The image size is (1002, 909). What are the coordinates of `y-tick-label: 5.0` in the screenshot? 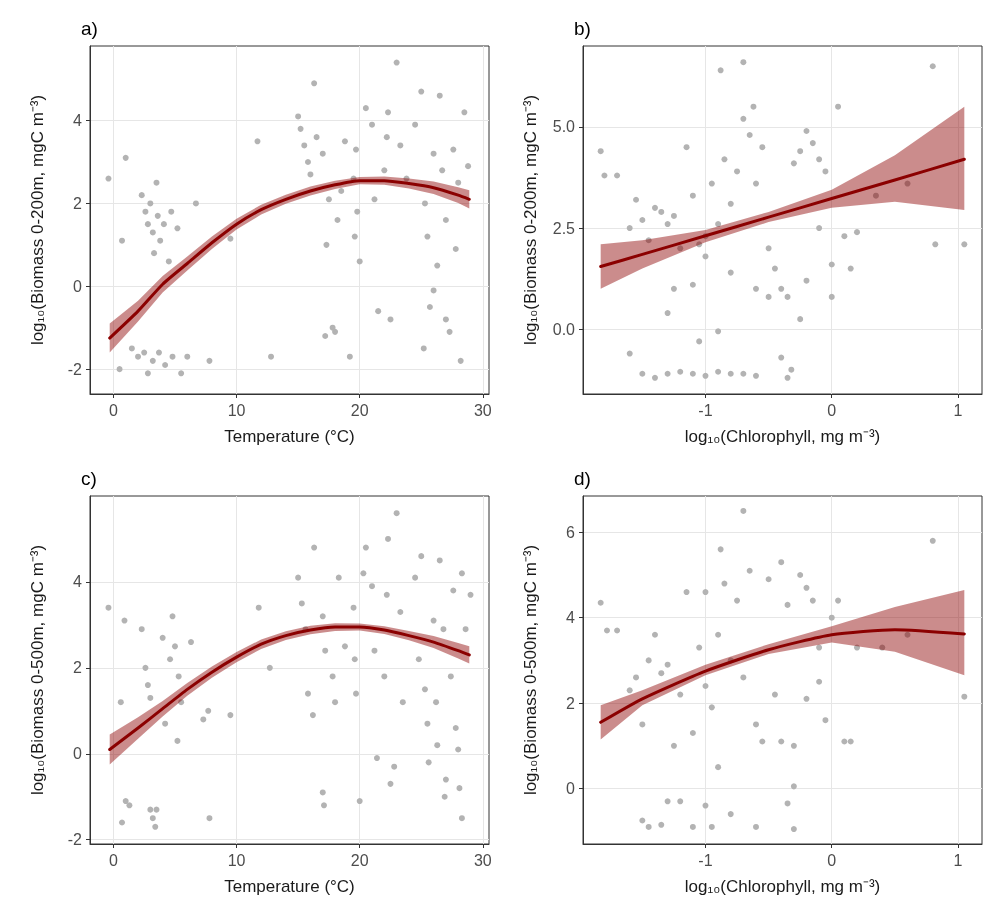 It's located at (564, 127).